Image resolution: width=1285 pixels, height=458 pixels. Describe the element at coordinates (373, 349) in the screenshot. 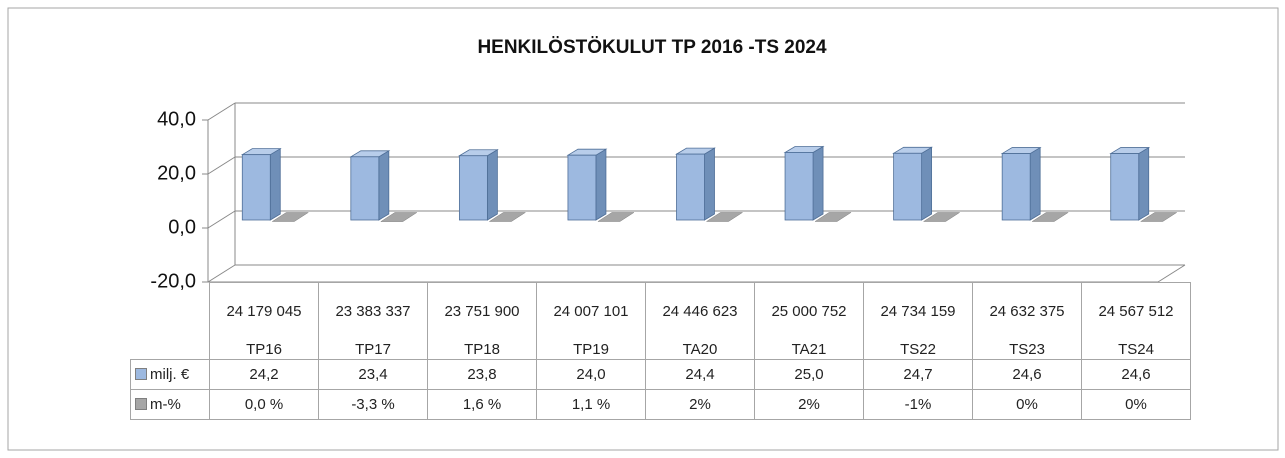

I see `x-tick-label: TP17` at that location.